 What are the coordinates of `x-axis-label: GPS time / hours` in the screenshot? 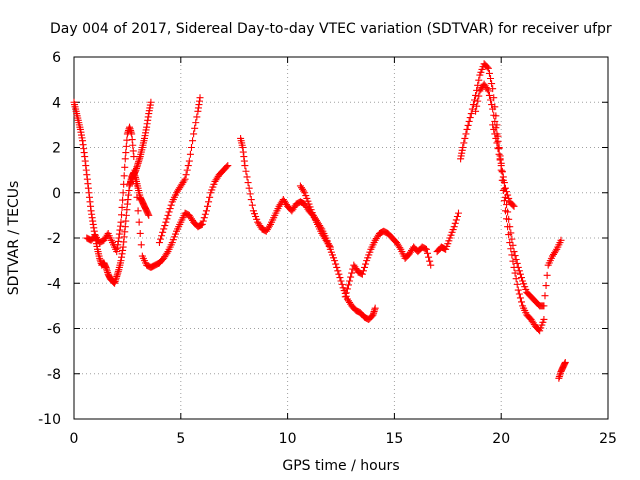 It's located at (340, 466).